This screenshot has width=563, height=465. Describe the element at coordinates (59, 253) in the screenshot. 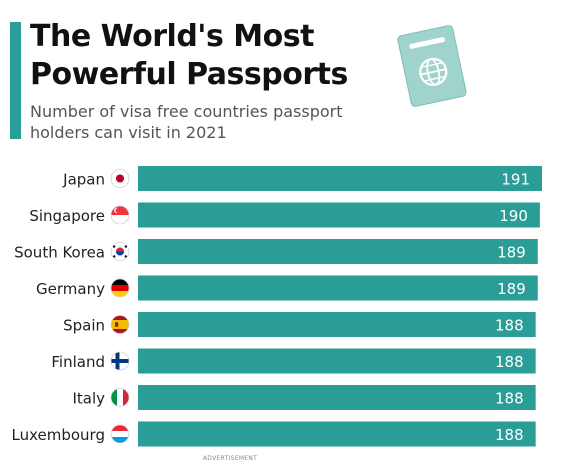

I see `category-label: South Korea` at that location.